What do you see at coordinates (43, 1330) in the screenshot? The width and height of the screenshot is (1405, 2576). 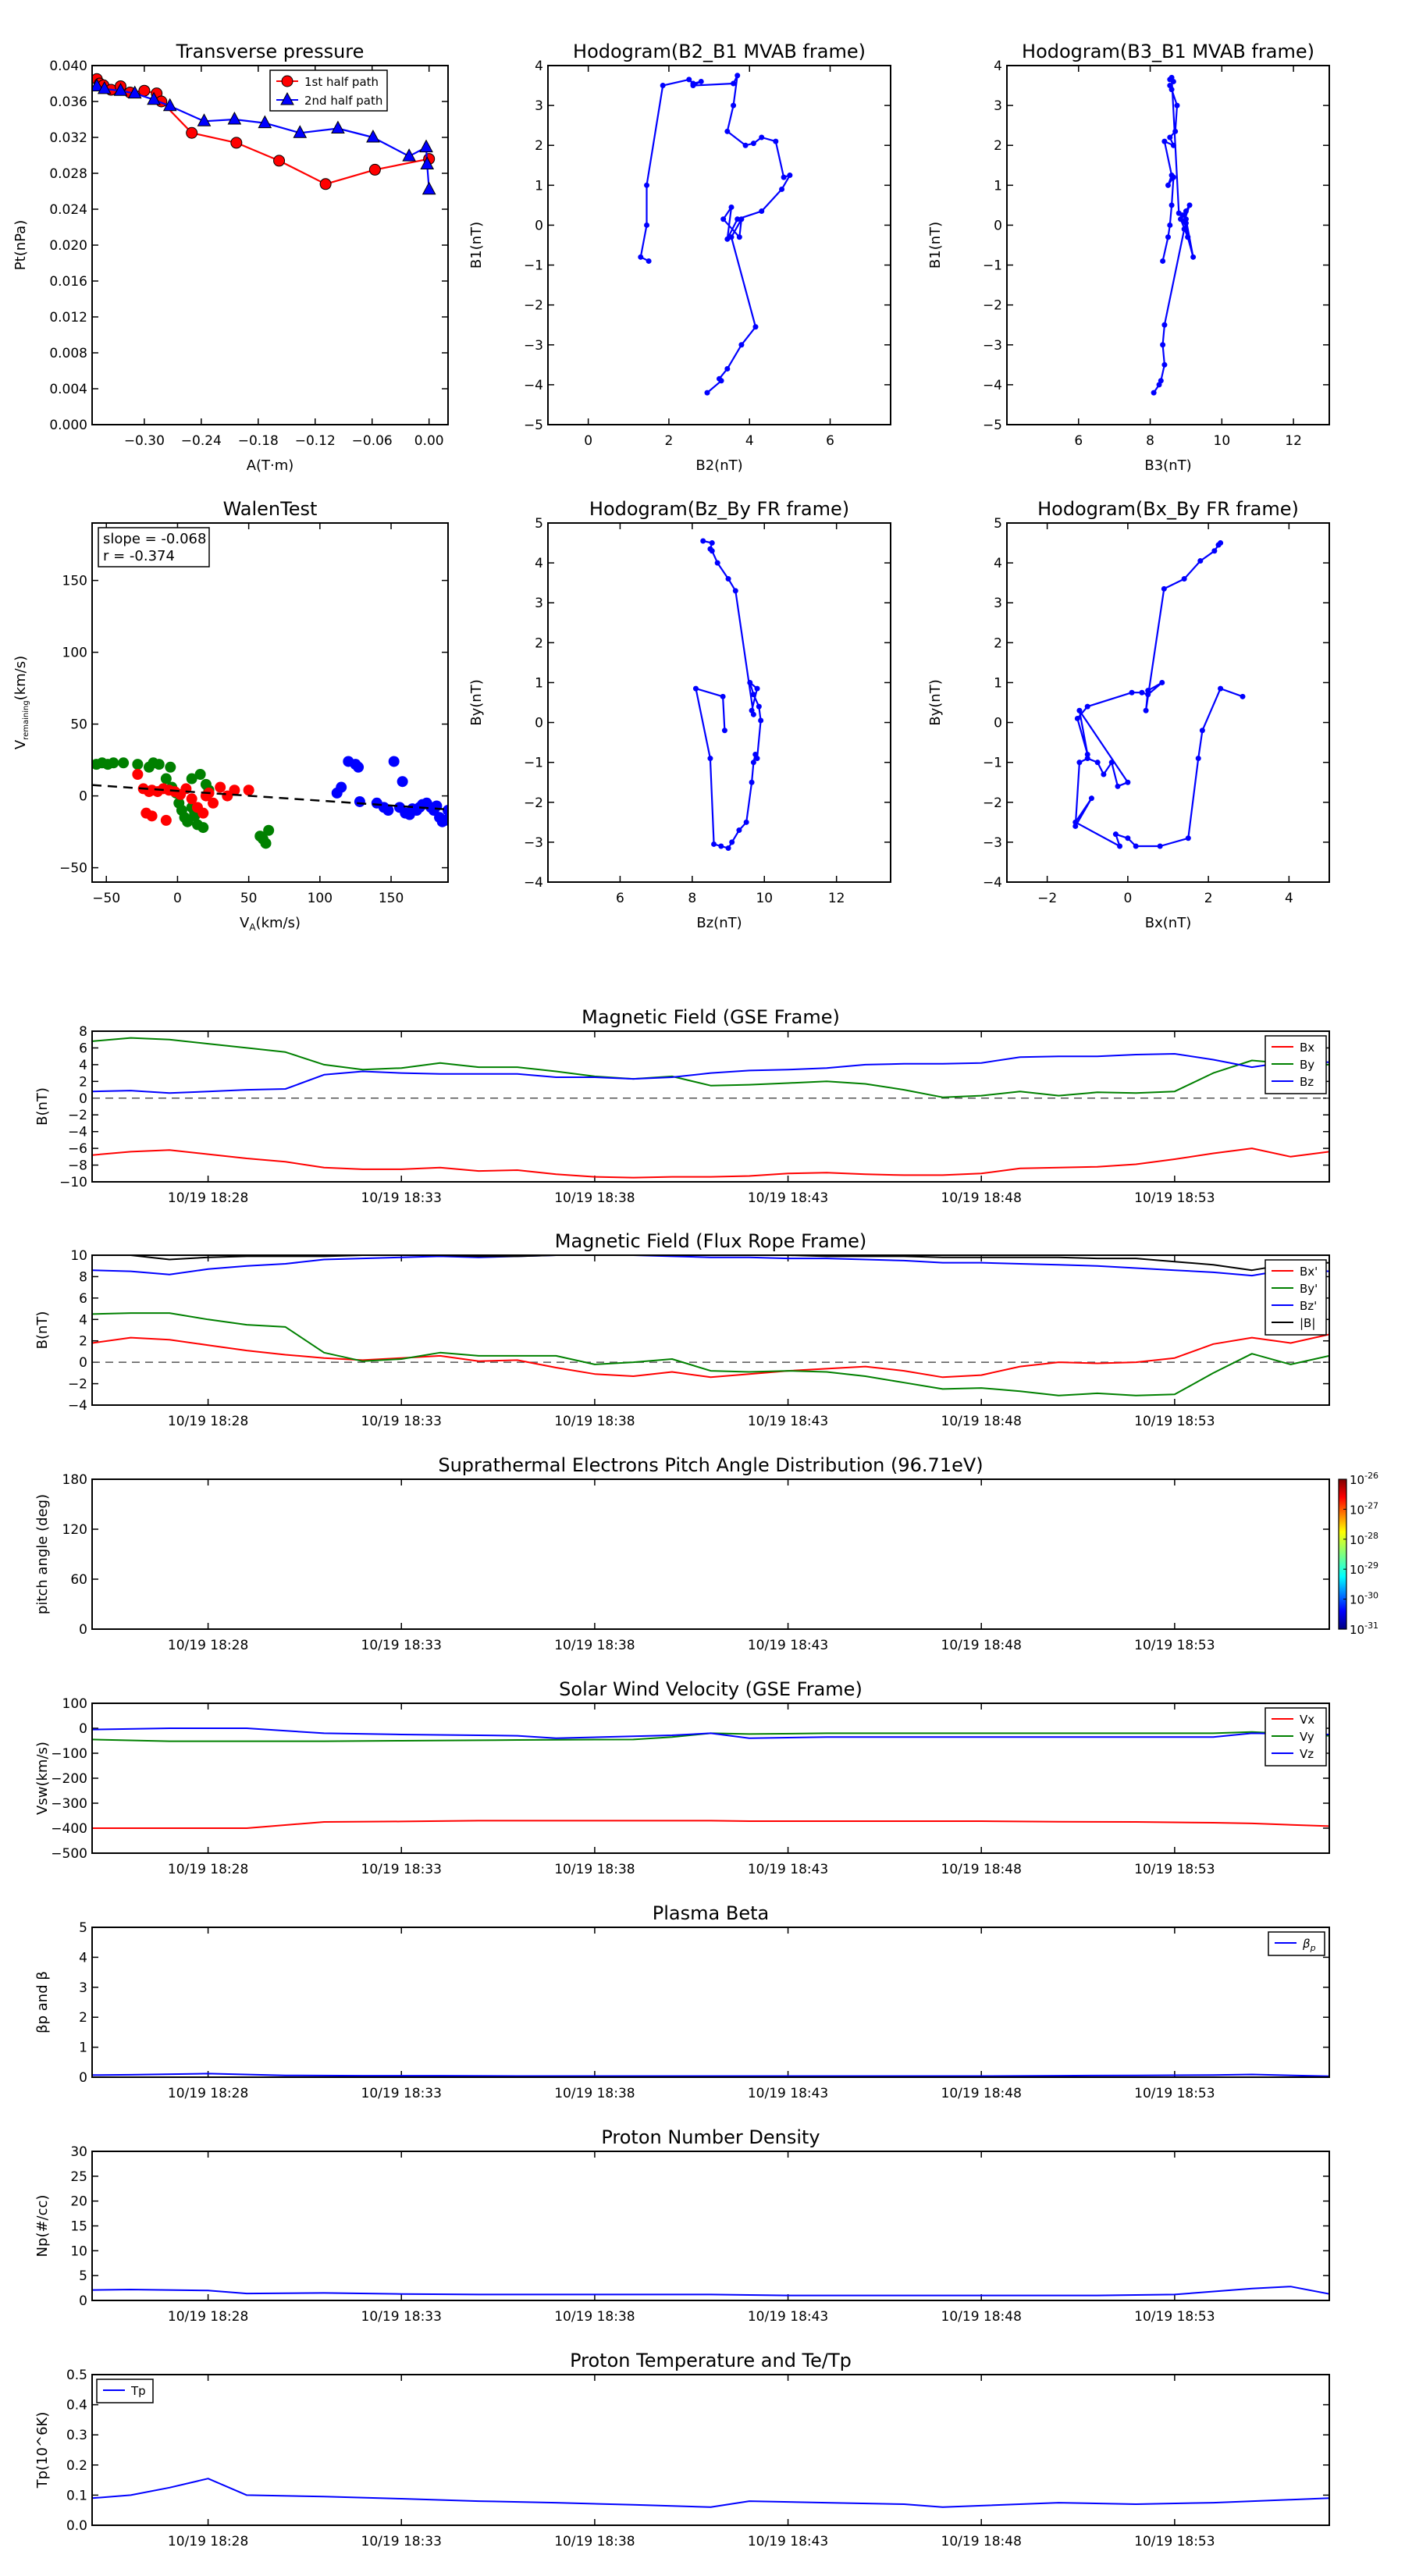 I see `magnetic-field-fr-ylabel: B(nT)` at bounding box center [43, 1330].